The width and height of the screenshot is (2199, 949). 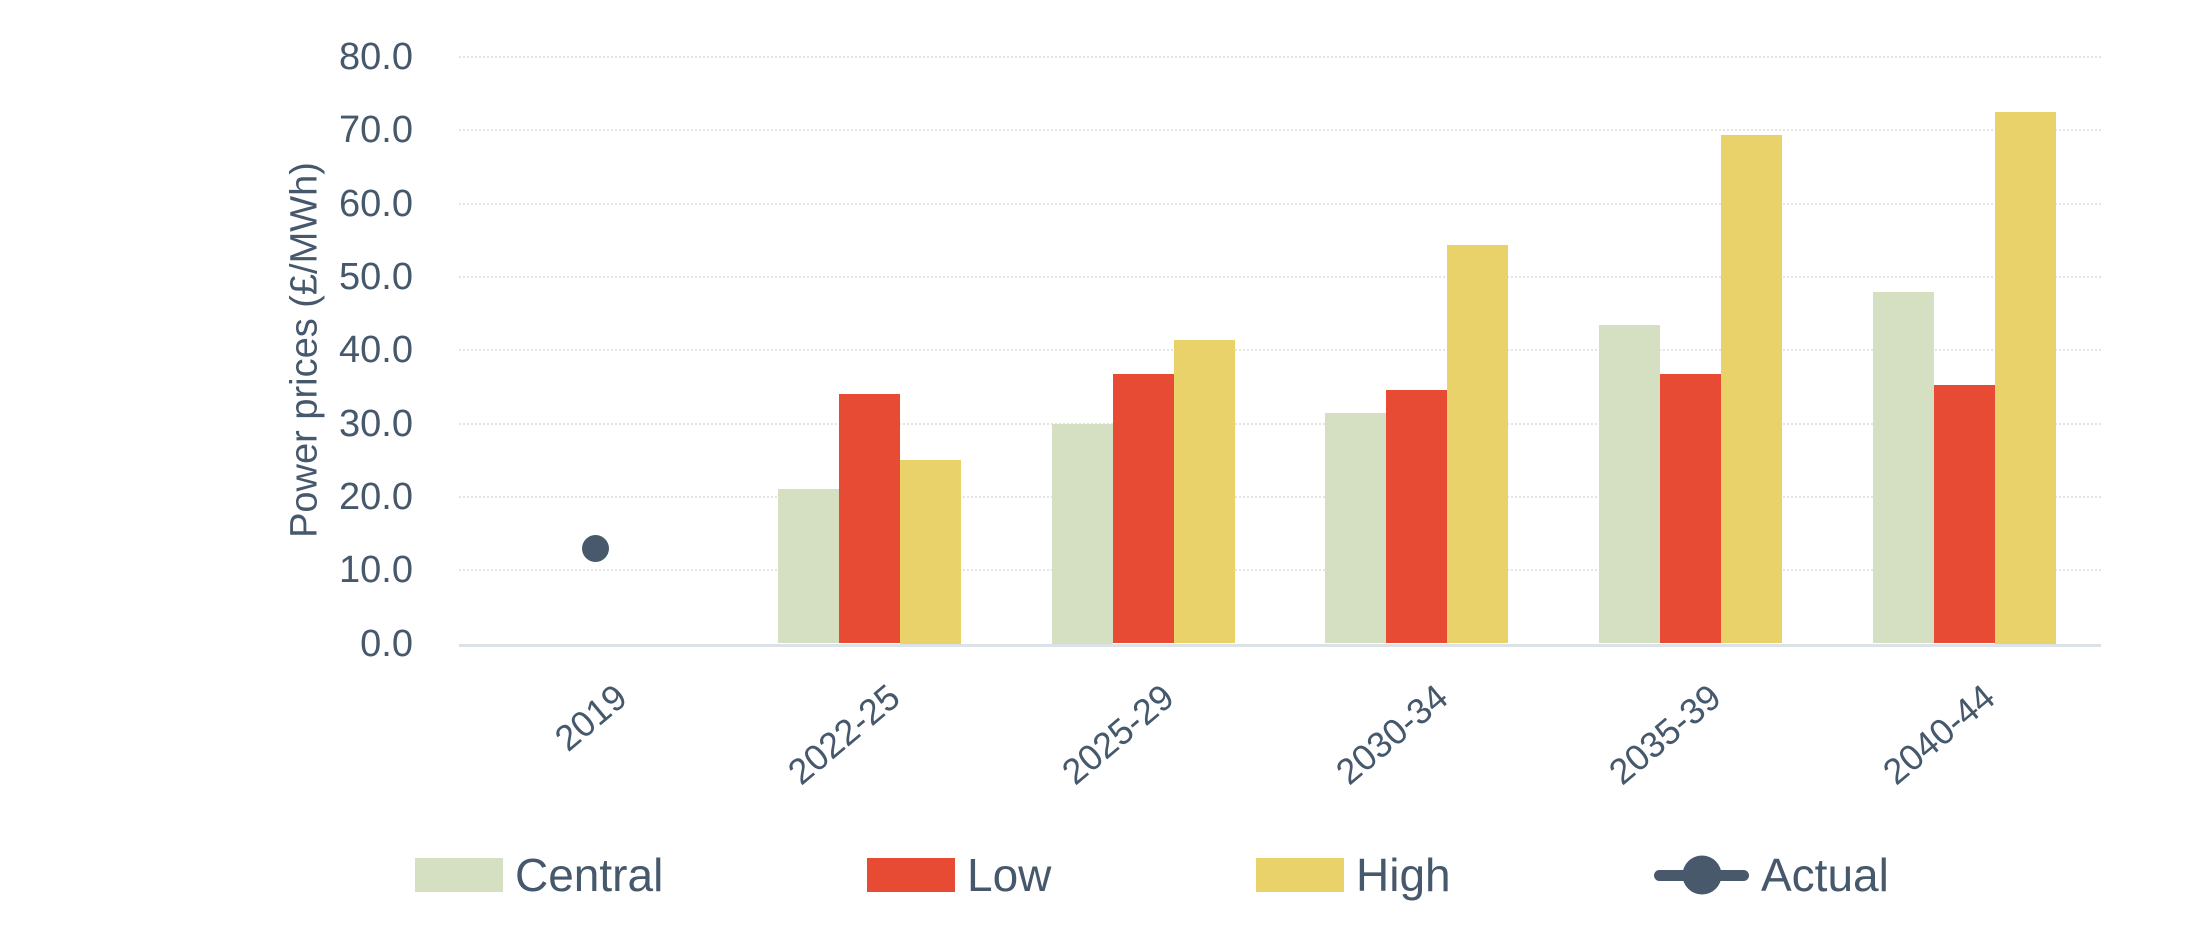 What do you see at coordinates (1280, 423) in the screenshot?
I see `gridline-30.0` at bounding box center [1280, 423].